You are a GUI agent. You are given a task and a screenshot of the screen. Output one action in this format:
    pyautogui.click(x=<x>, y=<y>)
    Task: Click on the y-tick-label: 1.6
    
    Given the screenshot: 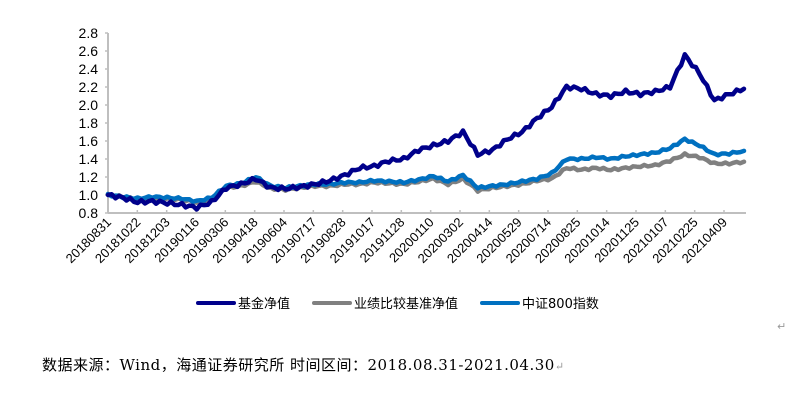 What is the action you would take?
    pyautogui.click(x=89, y=141)
    